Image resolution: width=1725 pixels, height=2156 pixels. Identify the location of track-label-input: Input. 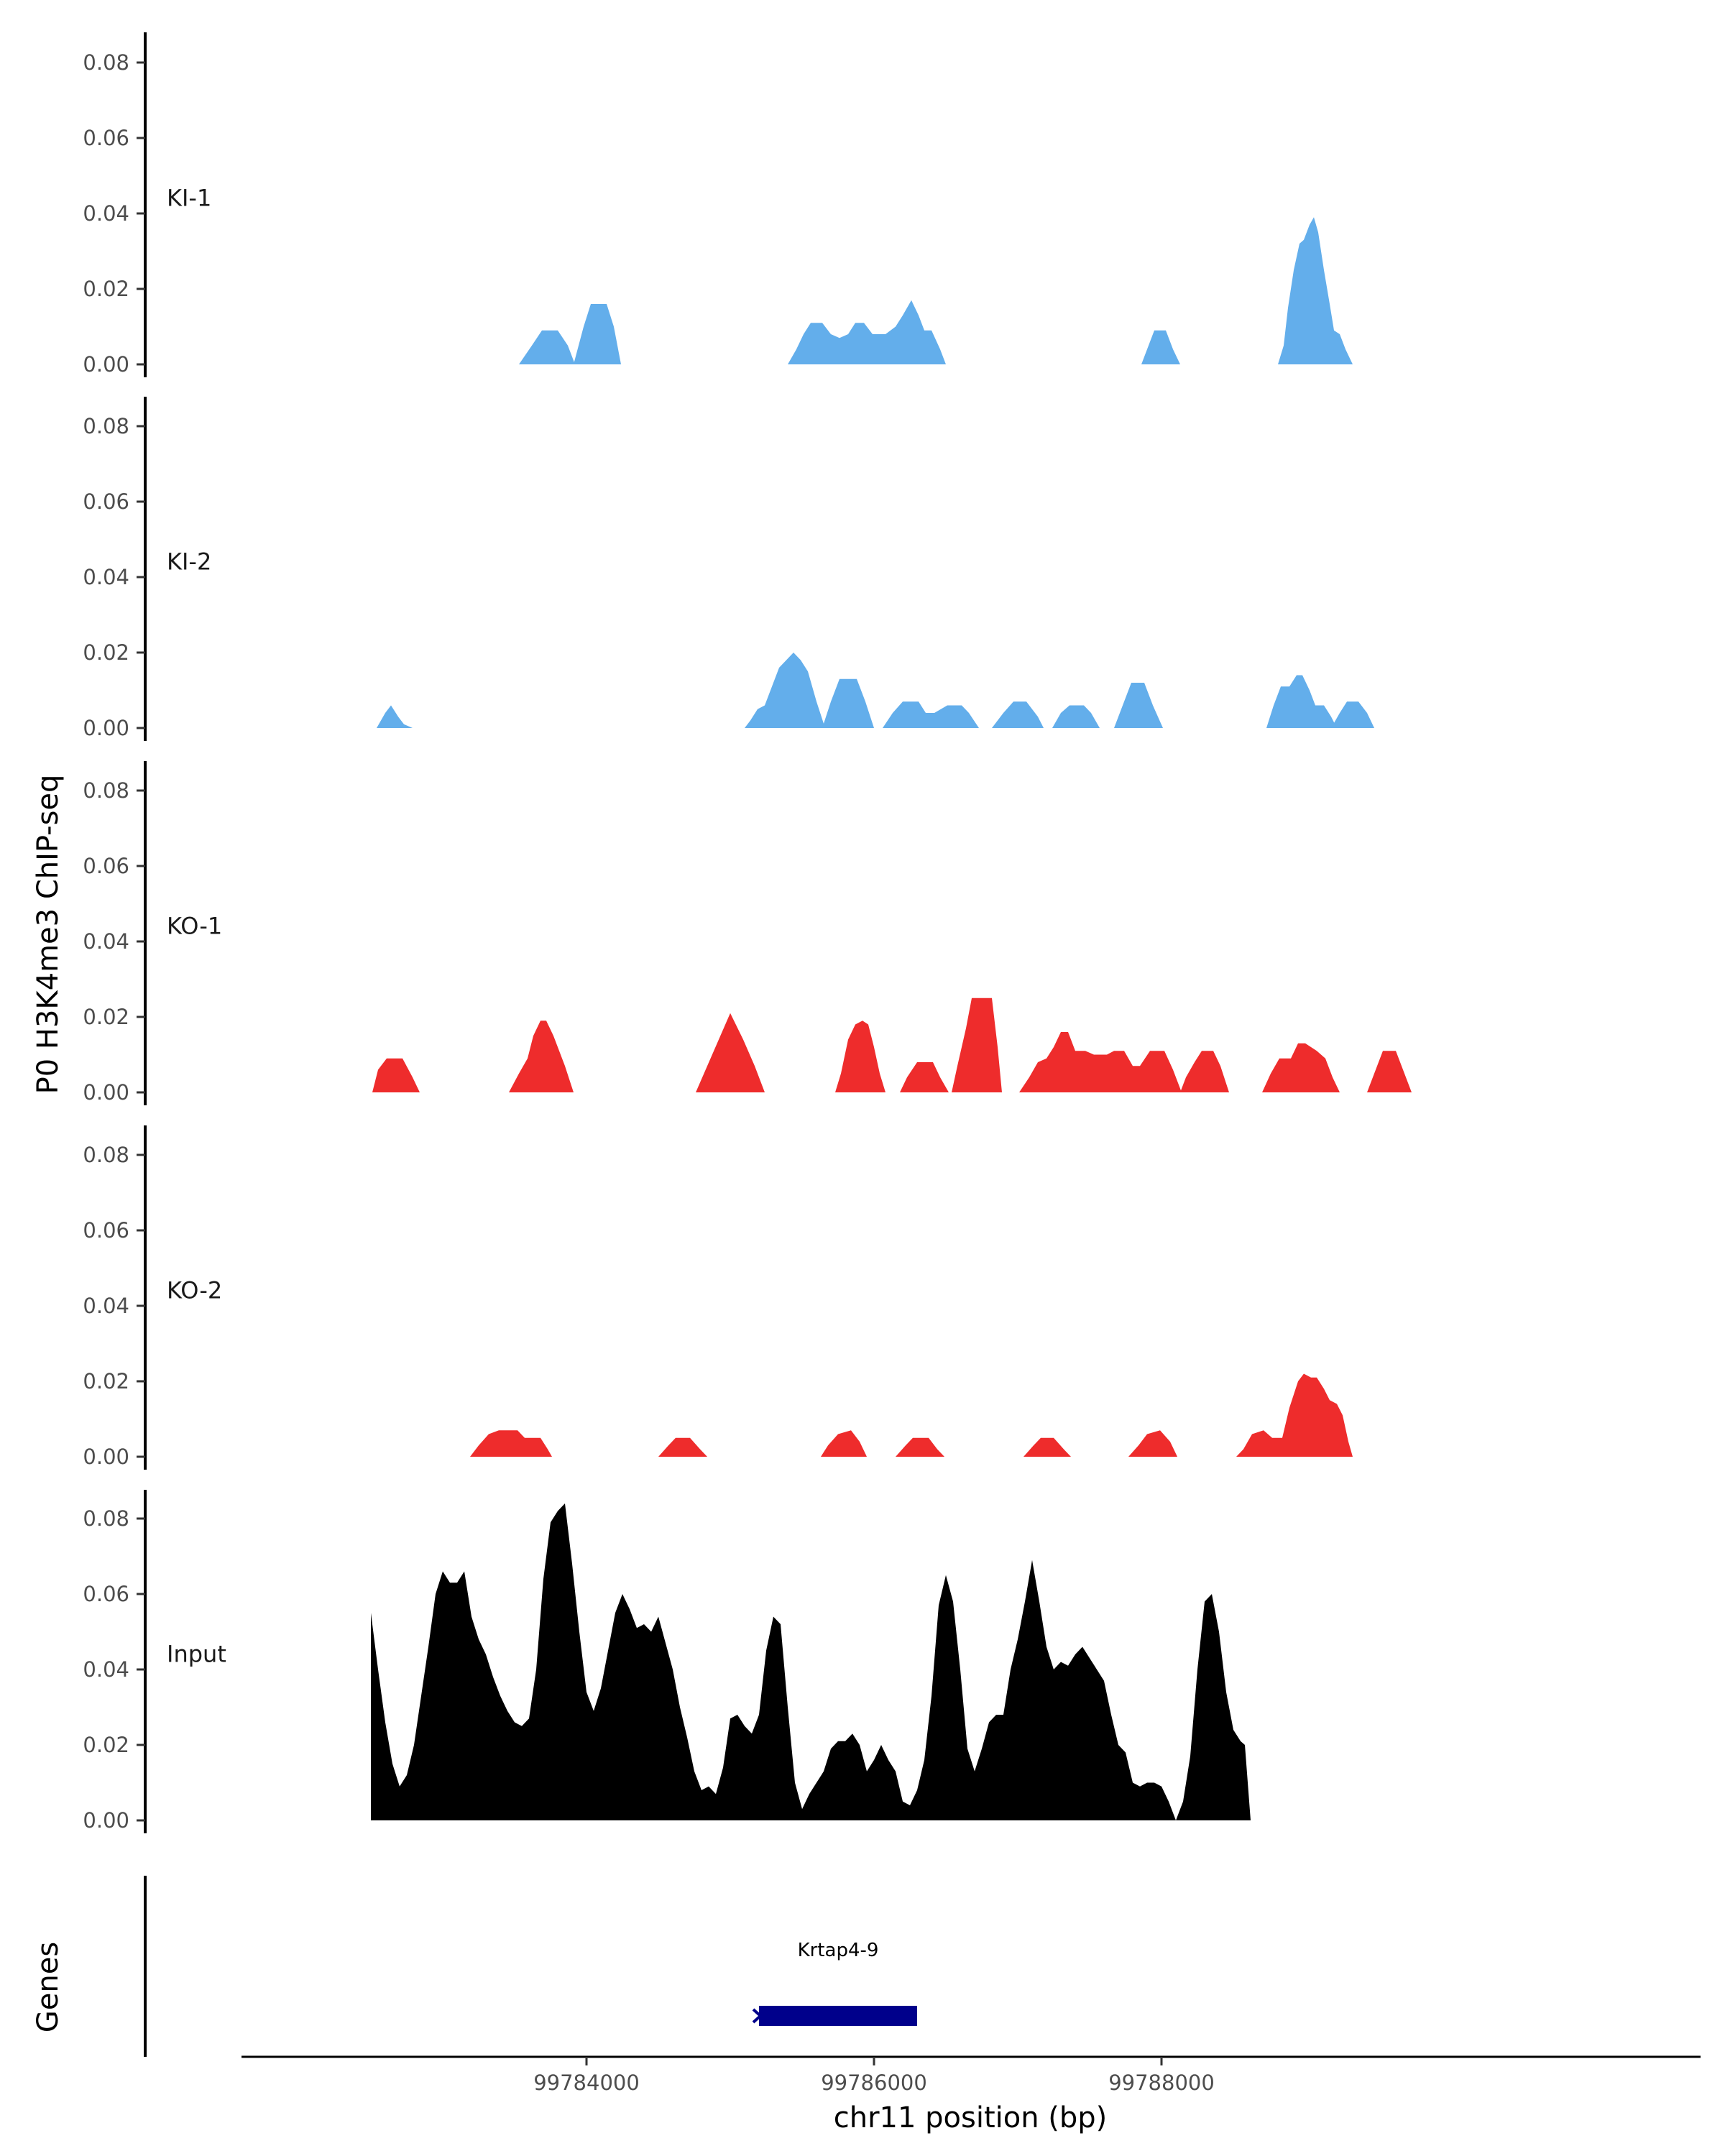
(196, 1654).